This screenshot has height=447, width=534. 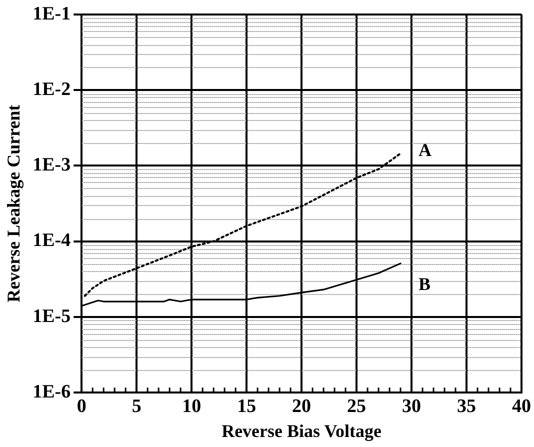 What do you see at coordinates (51, 165) in the screenshot?
I see `y-tick-label: 1E-3` at bounding box center [51, 165].